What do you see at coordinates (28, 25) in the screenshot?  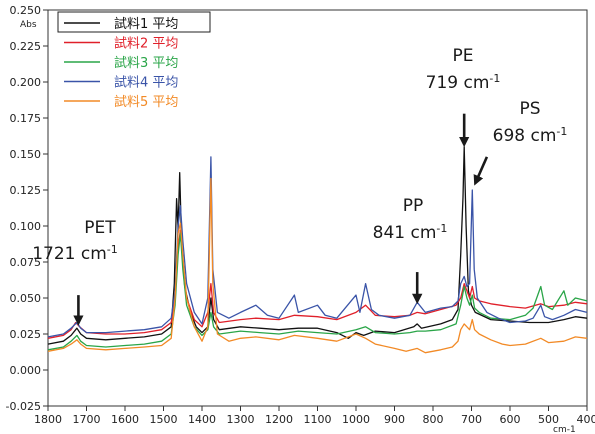 I see `y-axis-label: Abs` at bounding box center [28, 25].